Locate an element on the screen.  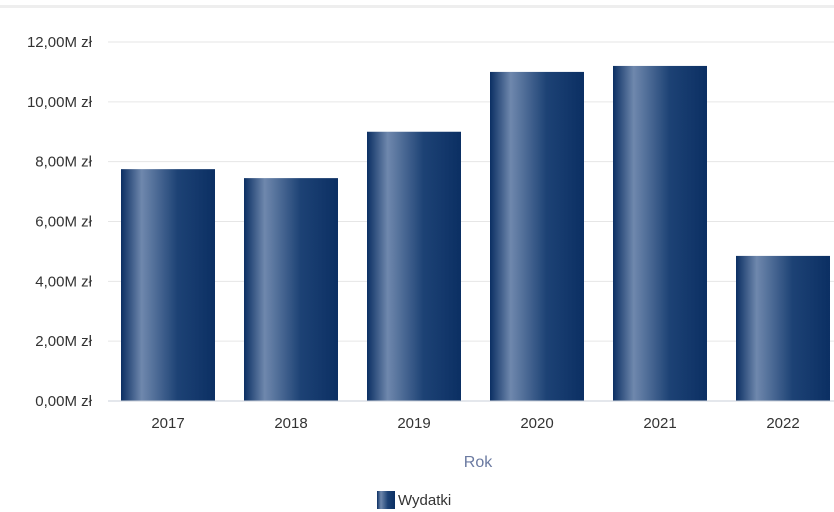
bar-2020 is located at coordinates (537, 236).